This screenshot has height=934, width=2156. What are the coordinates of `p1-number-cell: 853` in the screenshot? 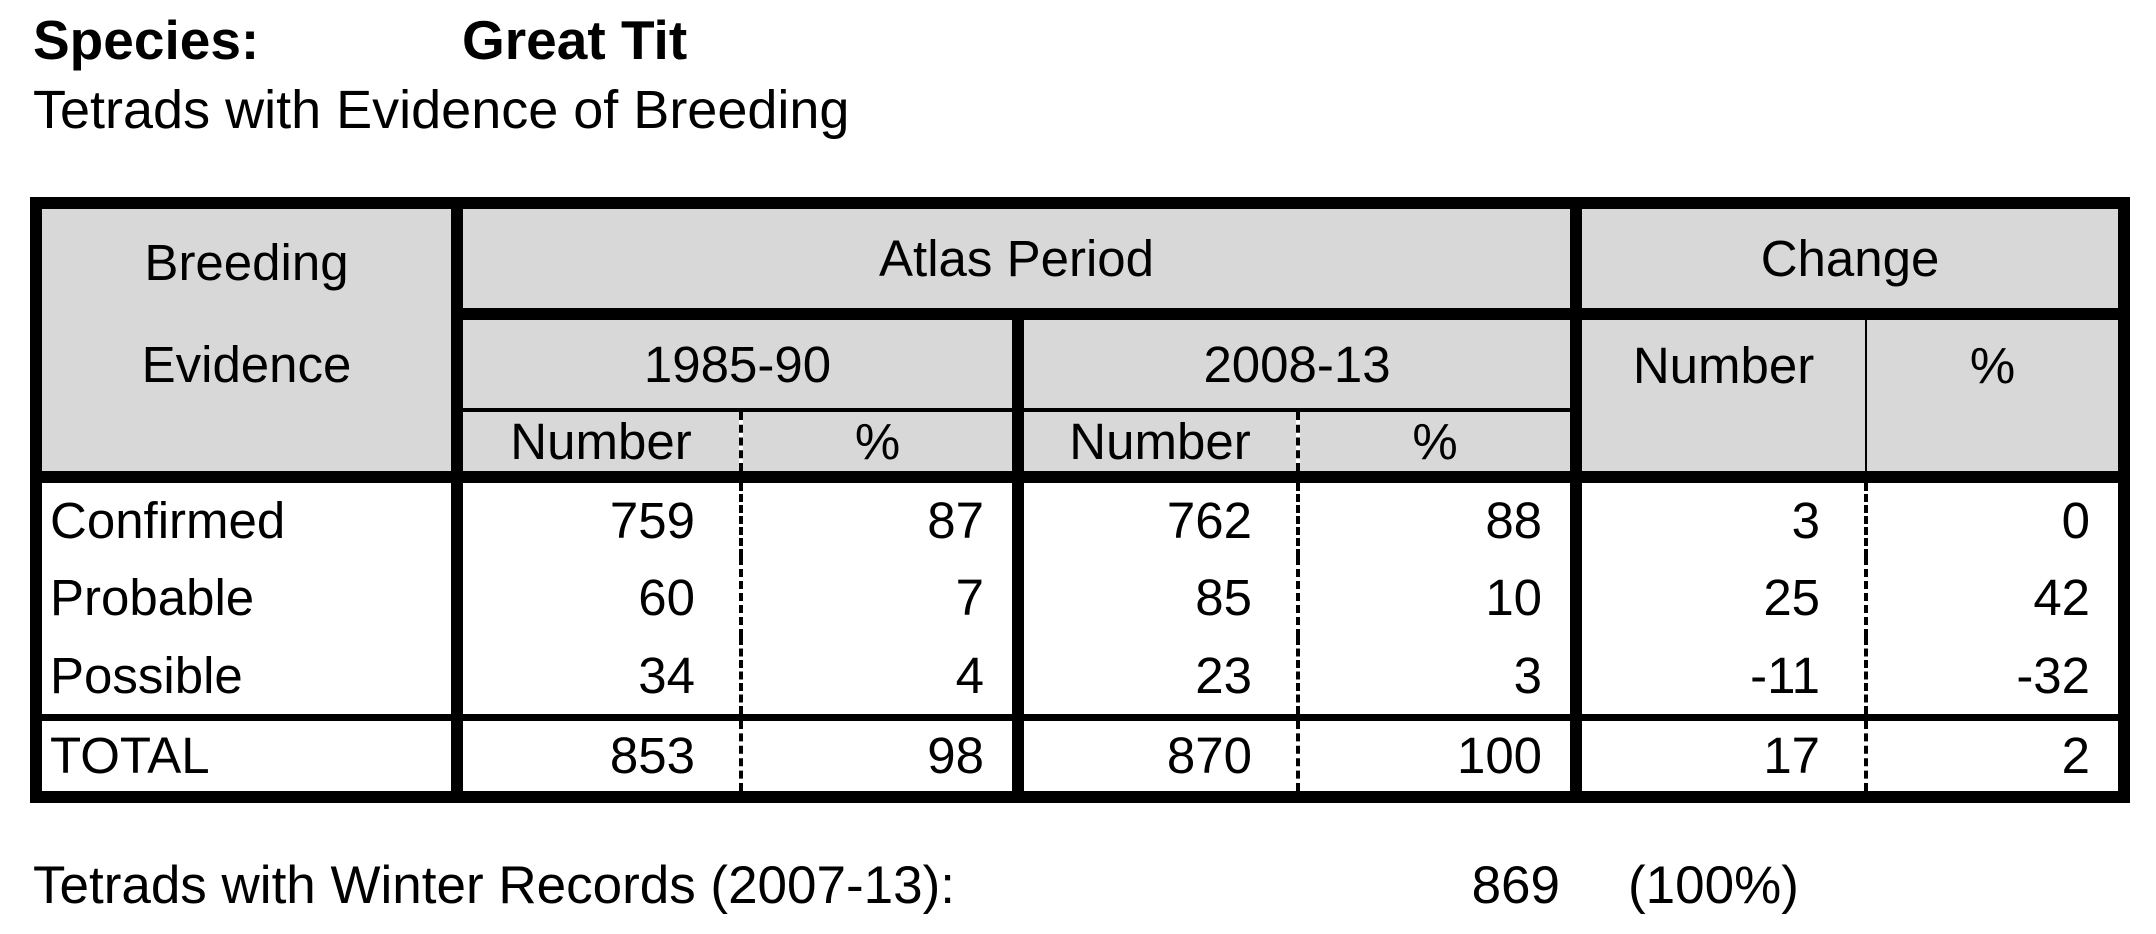 It's located at (596, 755).